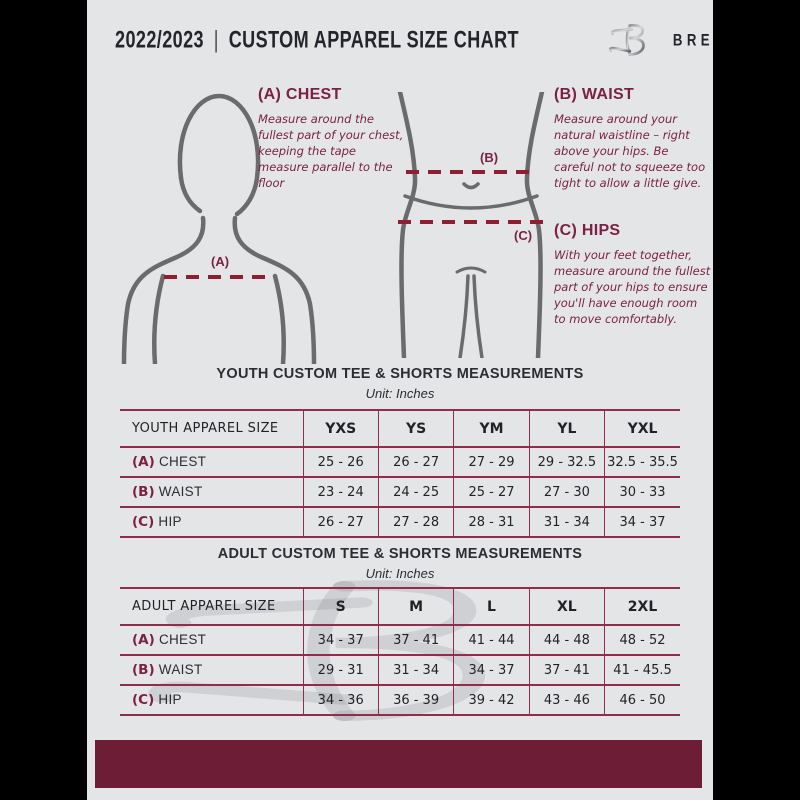 This screenshot has height=800, width=800. I want to click on table-cell: 25 - 27, so click(491, 492).